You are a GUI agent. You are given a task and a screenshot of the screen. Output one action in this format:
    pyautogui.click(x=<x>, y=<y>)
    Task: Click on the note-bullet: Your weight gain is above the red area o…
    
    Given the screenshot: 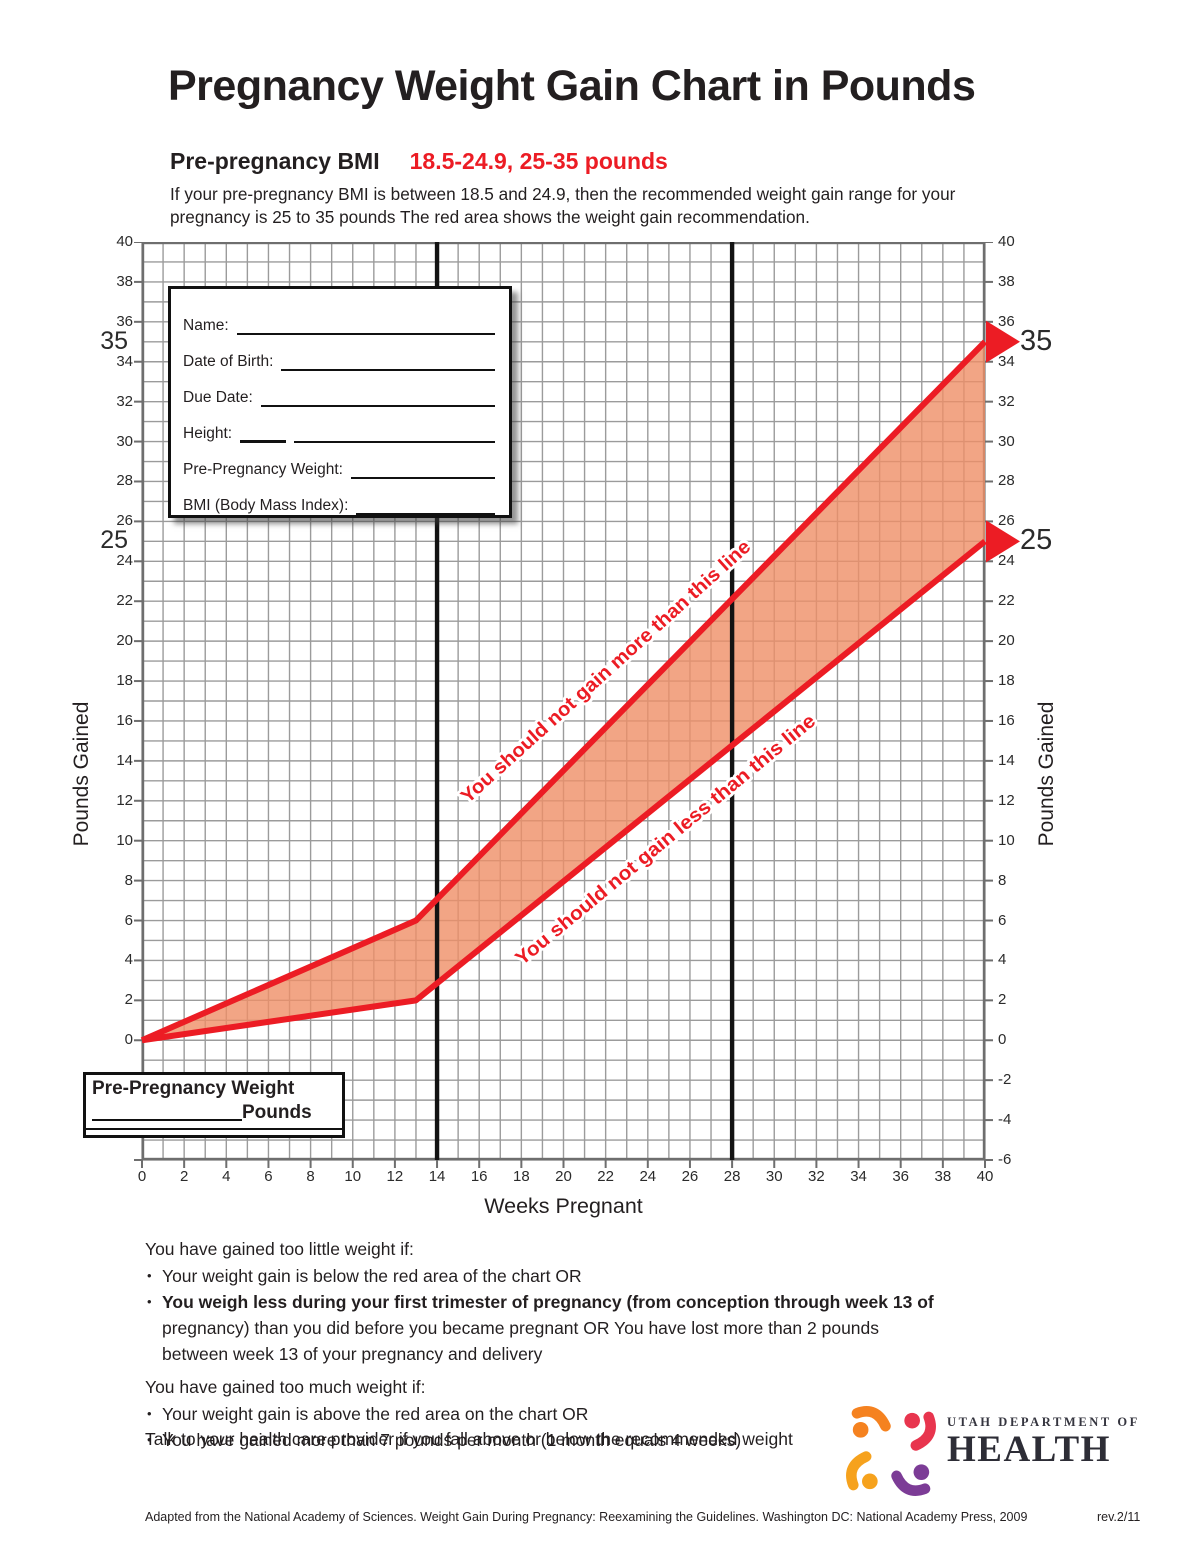 What is the action you would take?
    pyautogui.click(x=545, y=1414)
    